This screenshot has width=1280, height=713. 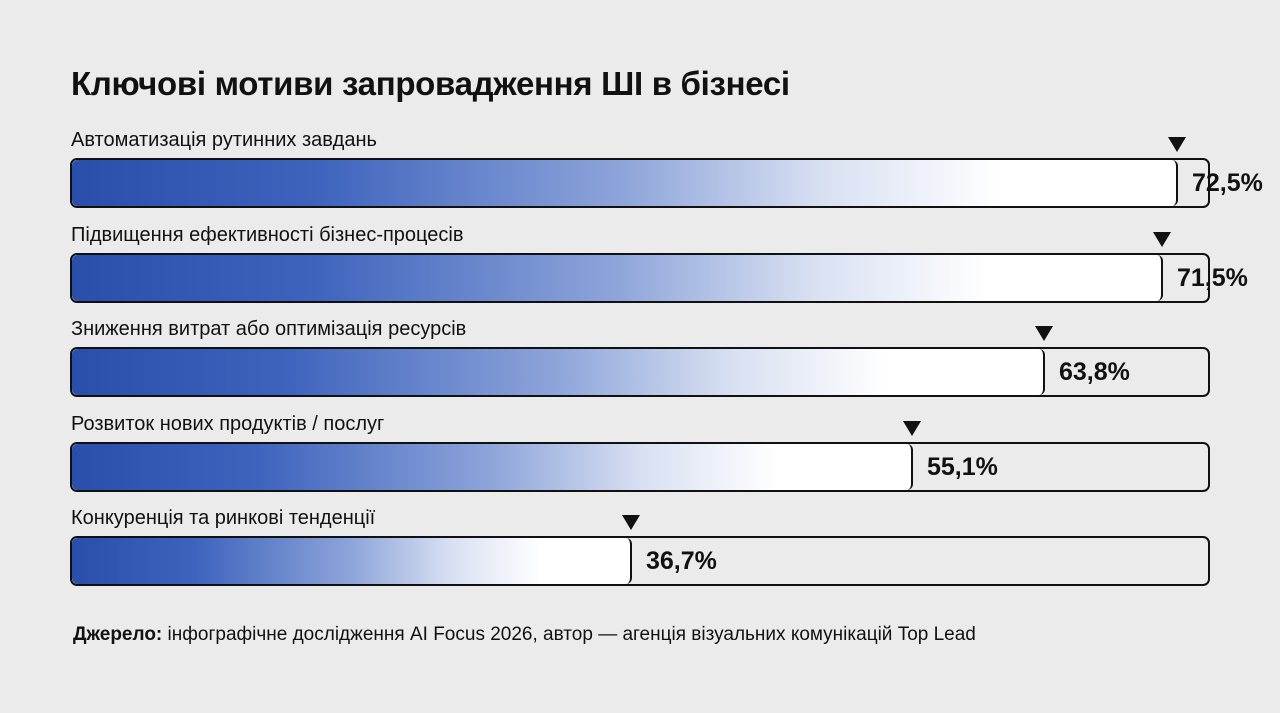 What do you see at coordinates (681, 561) in the screenshot?
I see `data-label: 36,7%` at bounding box center [681, 561].